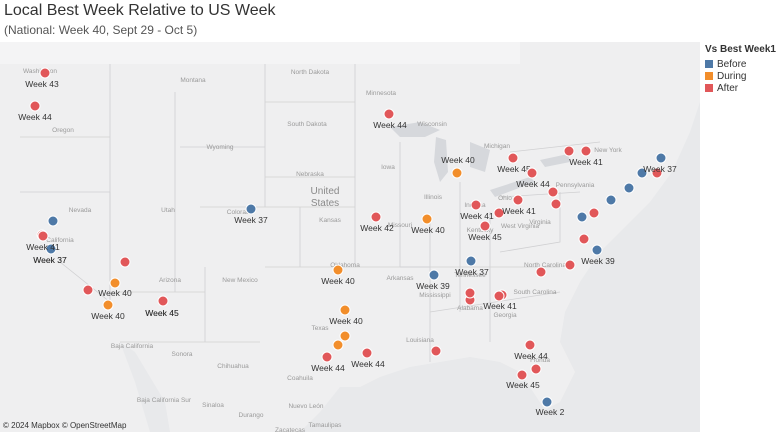 The image size is (779, 432). Describe the element at coordinates (164, 400) in the screenshot. I see `region-label: Baja California Sur` at that location.